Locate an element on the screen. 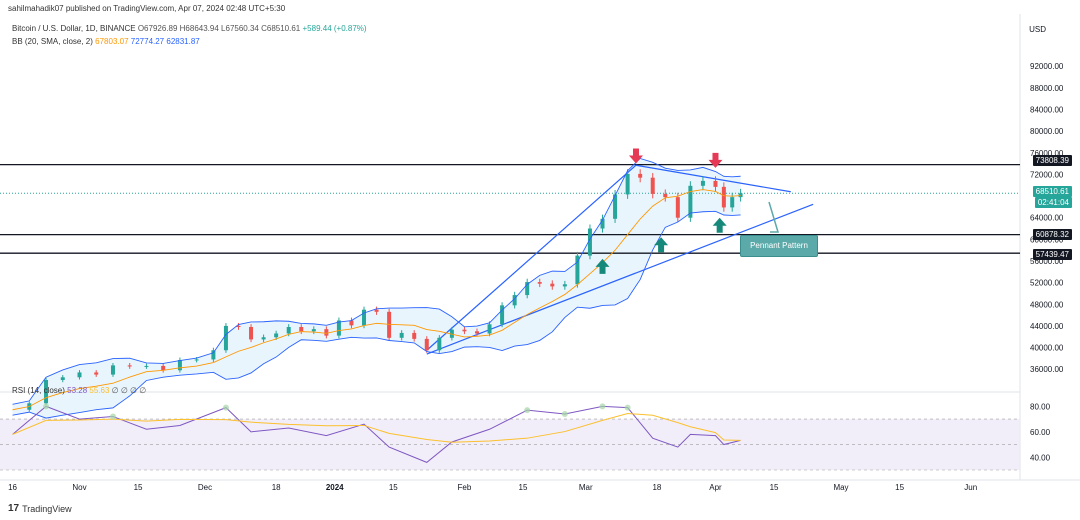 The width and height of the screenshot is (1080, 520). price-tick-label: 88000.00 is located at coordinates (1047, 88).